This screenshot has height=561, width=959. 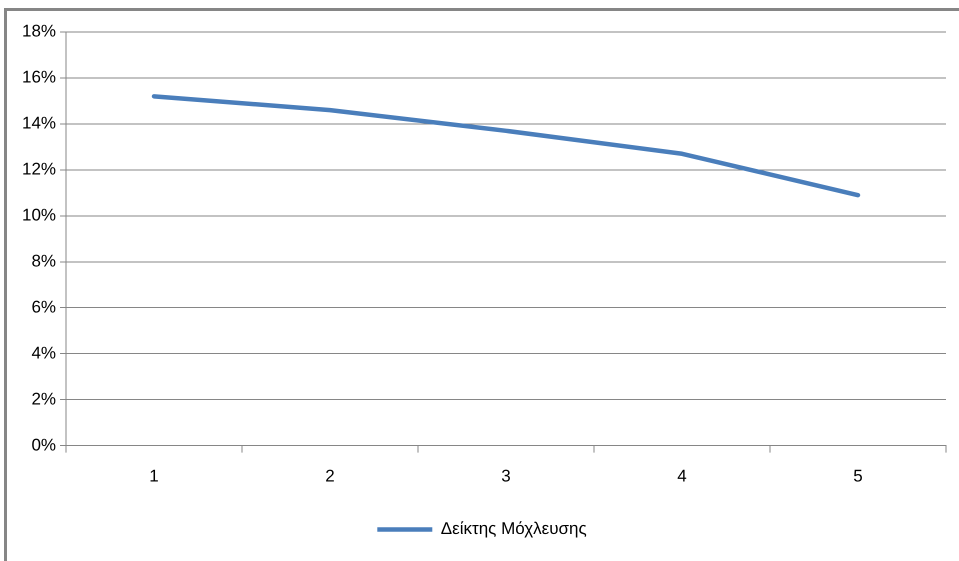 What do you see at coordinates (39, 123) in the screenshot?
I see `y-tick-label: 14%` at bounding box center [39, 123].